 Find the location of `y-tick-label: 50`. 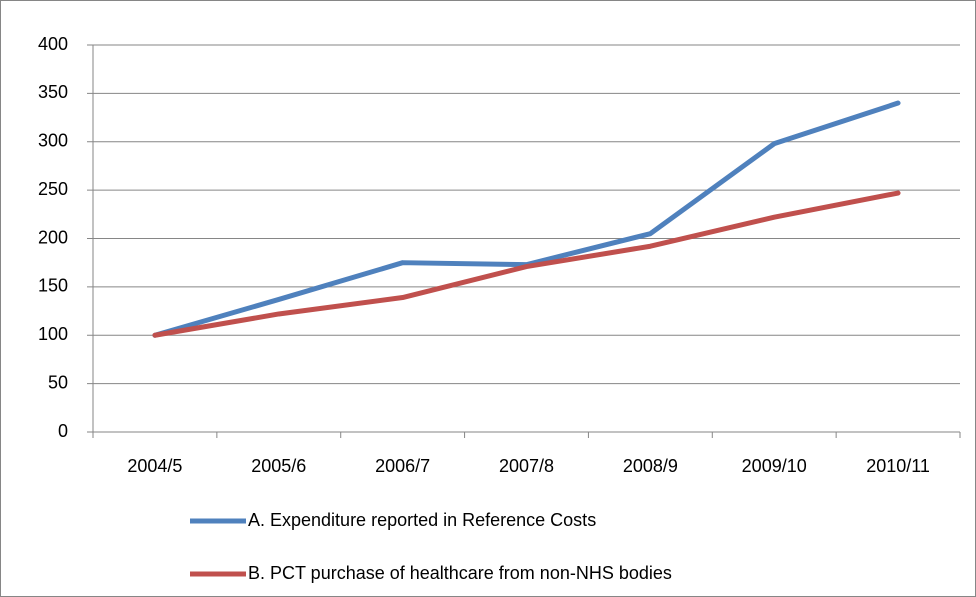

y-tick-label: 50 is located at coordinates (58, 382).